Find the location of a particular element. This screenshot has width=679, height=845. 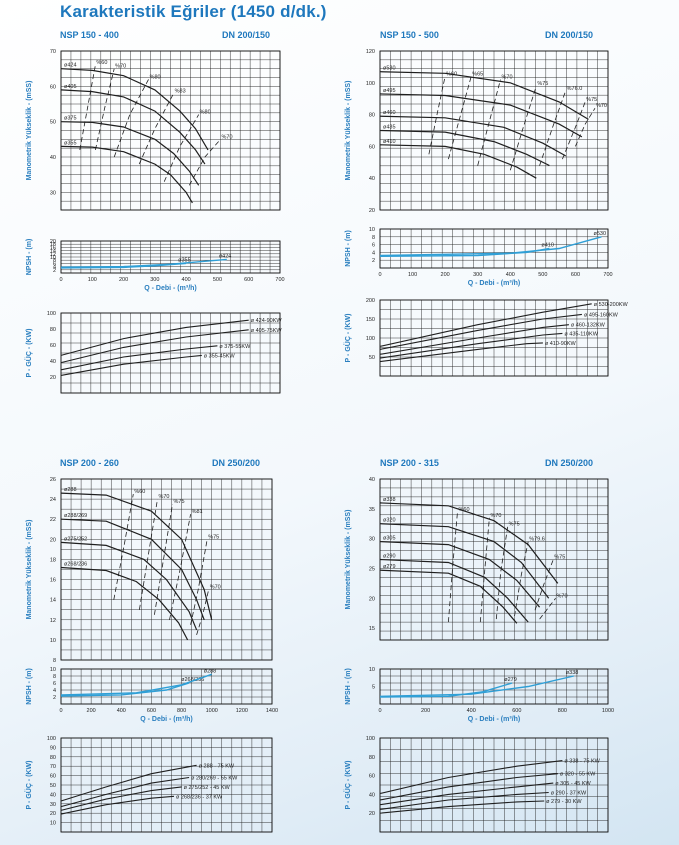

impeller-diameter-label: ø355 is located at coordinates (70, 143).